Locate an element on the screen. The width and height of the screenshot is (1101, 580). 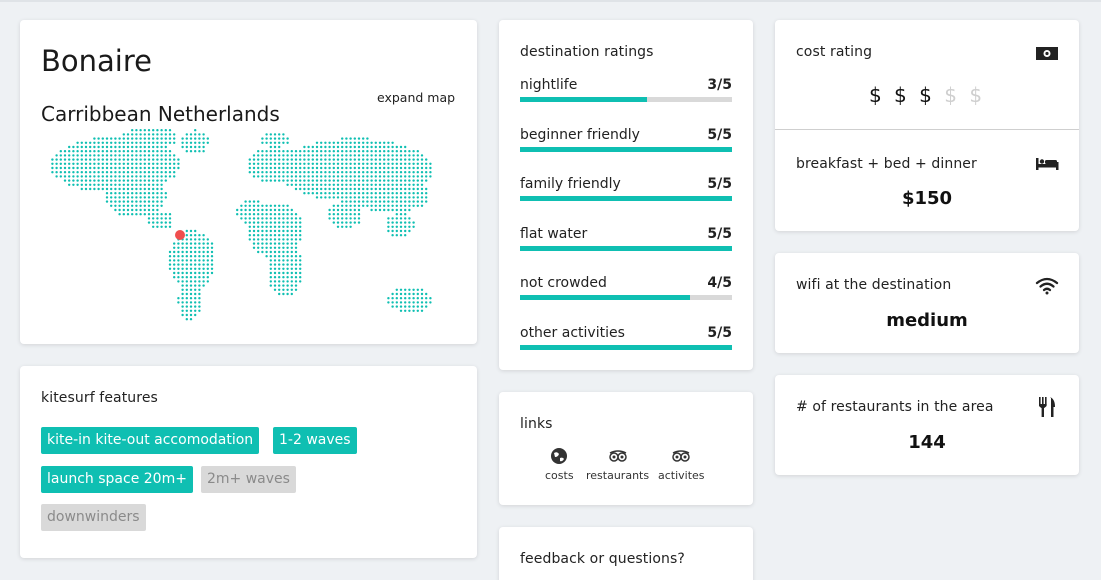
feature-tag: kite-in kite-out accomodation is located at coordinates (150, 440).